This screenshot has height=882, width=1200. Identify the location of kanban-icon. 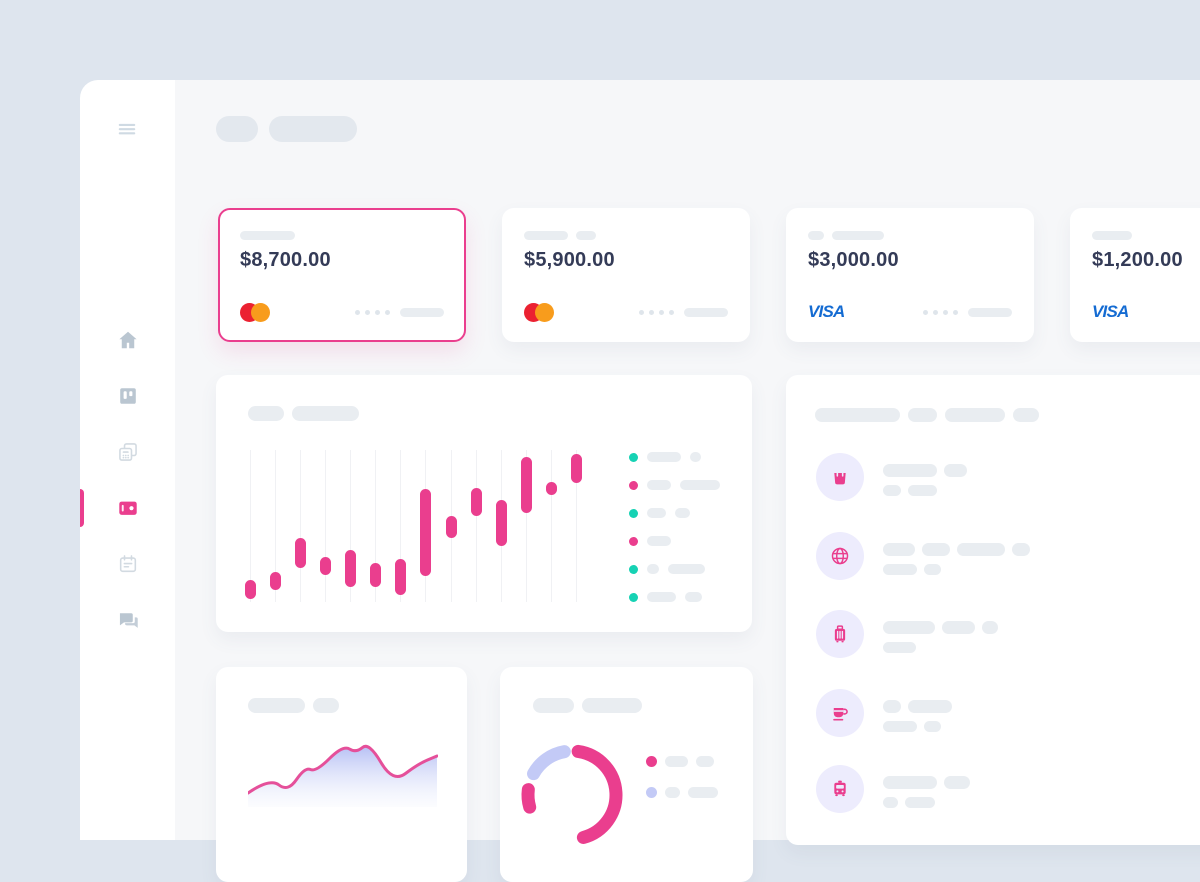
(128, 396).